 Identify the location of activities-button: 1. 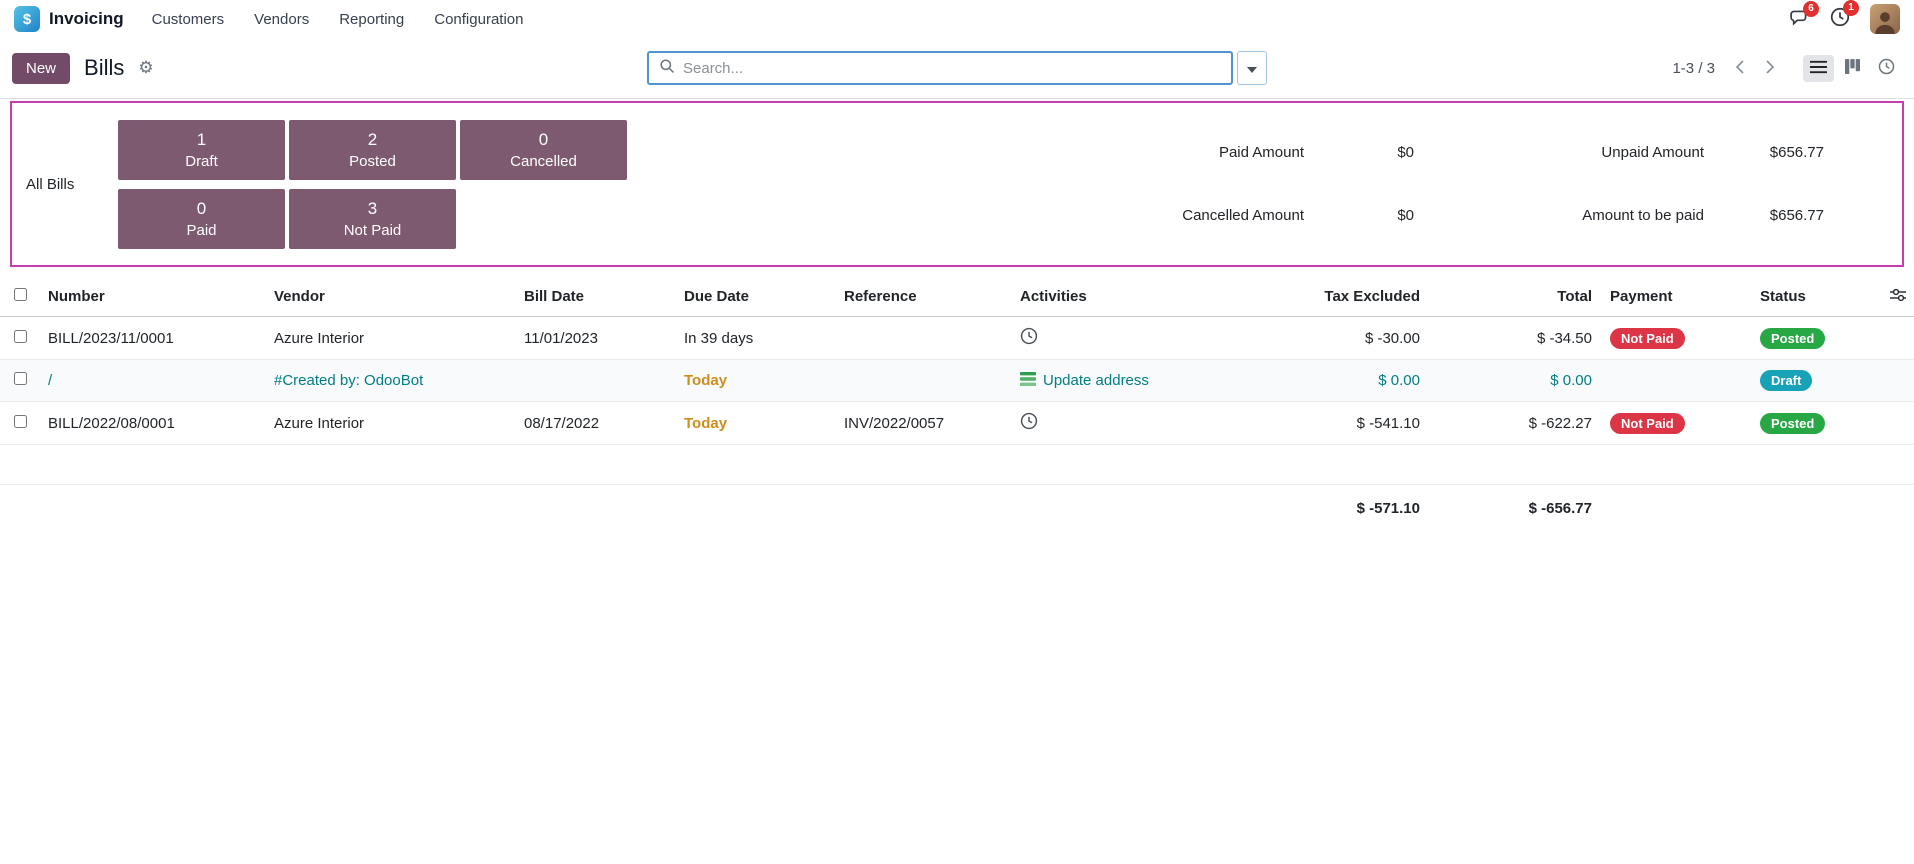
(1844, 16).